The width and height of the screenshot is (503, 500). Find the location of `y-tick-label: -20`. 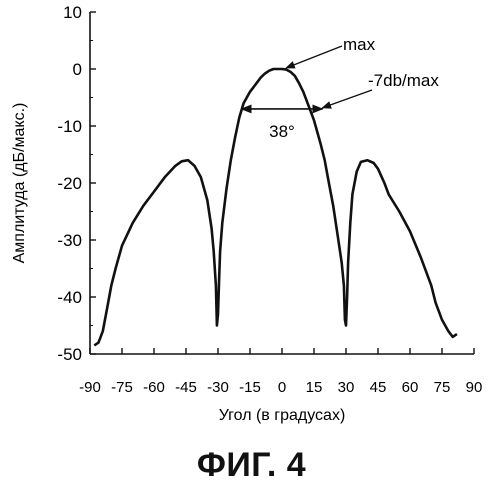

y-tick-label: -20 is located at coordinates (69, 183).